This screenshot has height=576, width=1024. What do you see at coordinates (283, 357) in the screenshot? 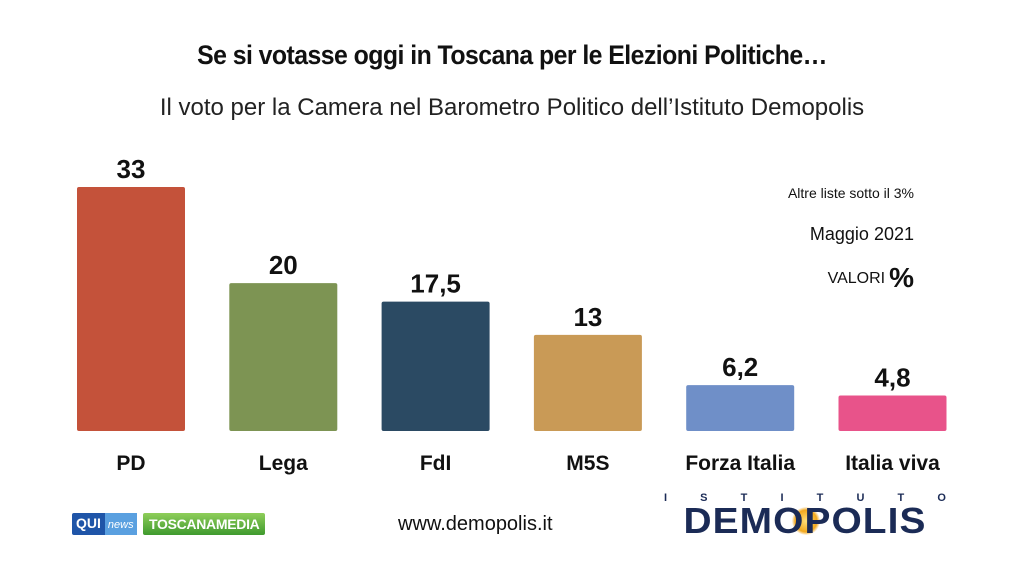
I see `bar-lega` at bounding box center [283, 357].